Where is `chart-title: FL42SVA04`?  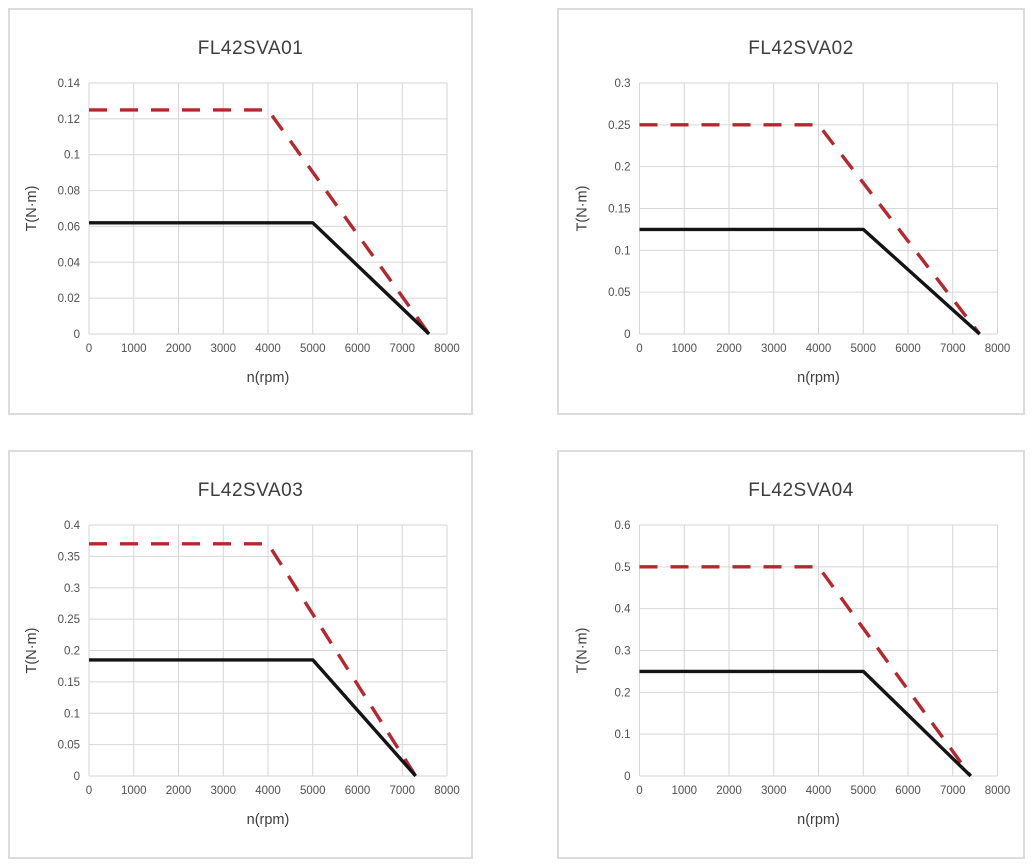 chart-title: FL42SVA04 is located at coordinates (801, 490).